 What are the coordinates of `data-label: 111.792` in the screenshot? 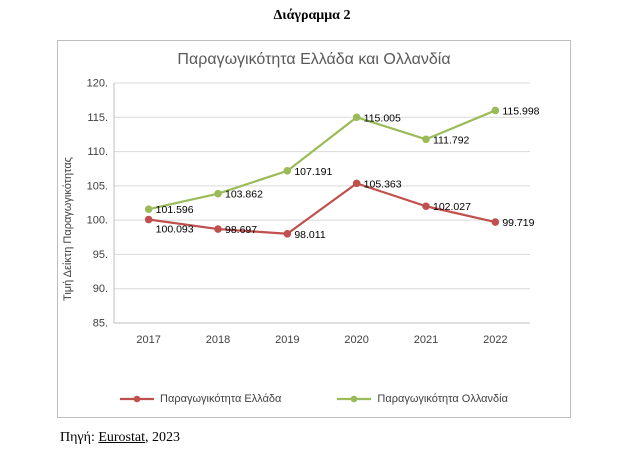 It's located at (451, 140).